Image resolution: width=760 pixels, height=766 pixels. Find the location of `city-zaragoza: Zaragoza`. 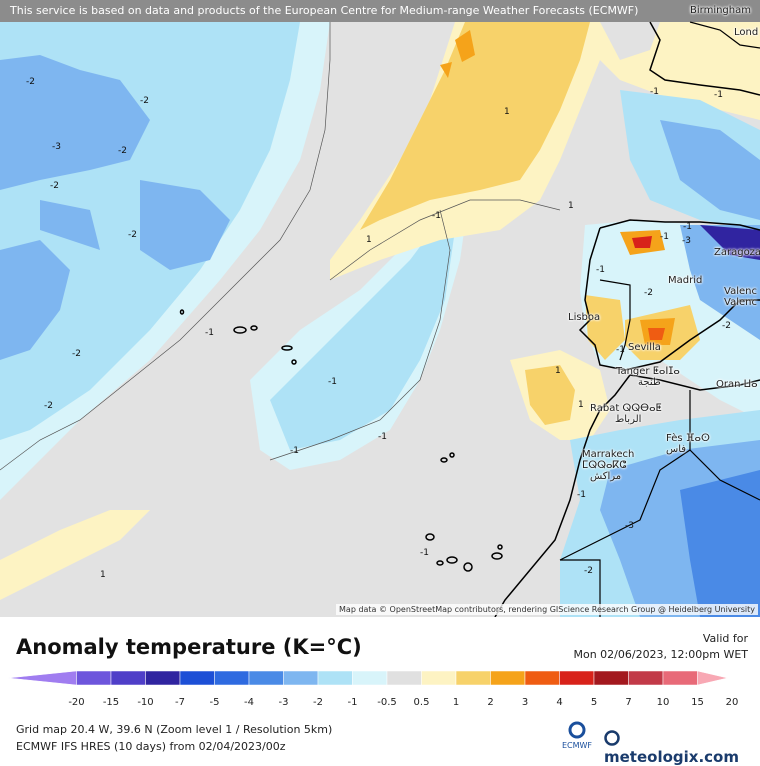

city-zaragoza: Zaragoza is located at coordinates (737, 252).